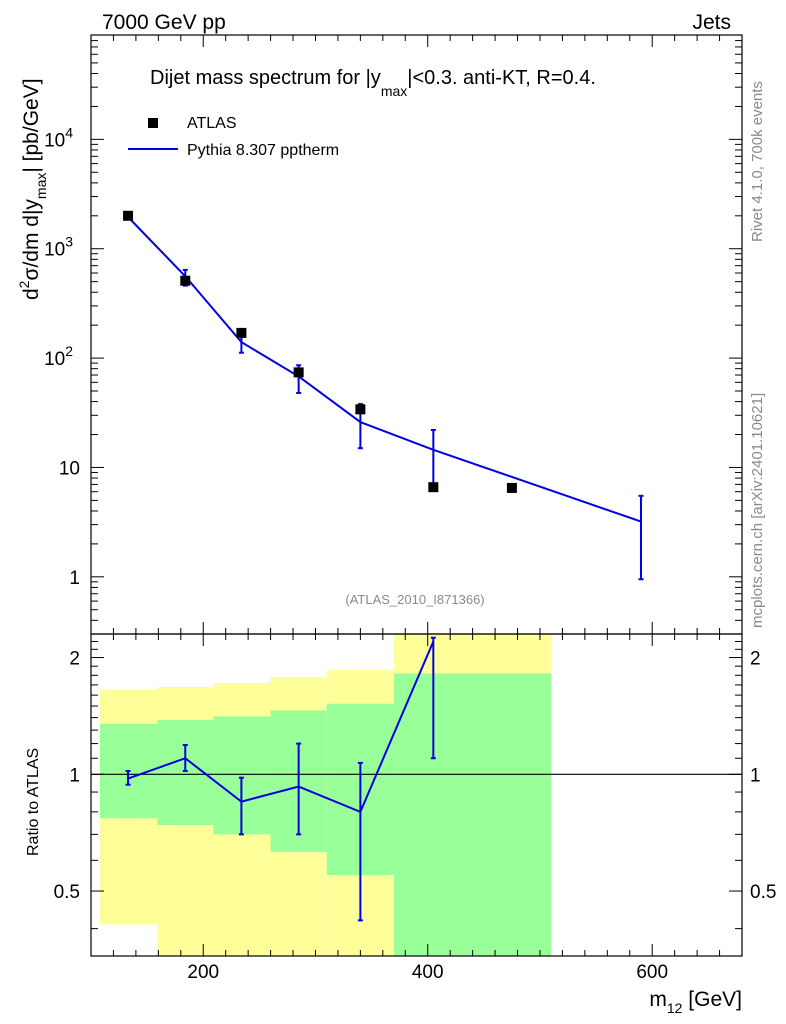  Describe the element at coordinates (757, 161) in the screenshot. I see `rivet-version-label: Rivet 4.1.0, 700k events` at that location.